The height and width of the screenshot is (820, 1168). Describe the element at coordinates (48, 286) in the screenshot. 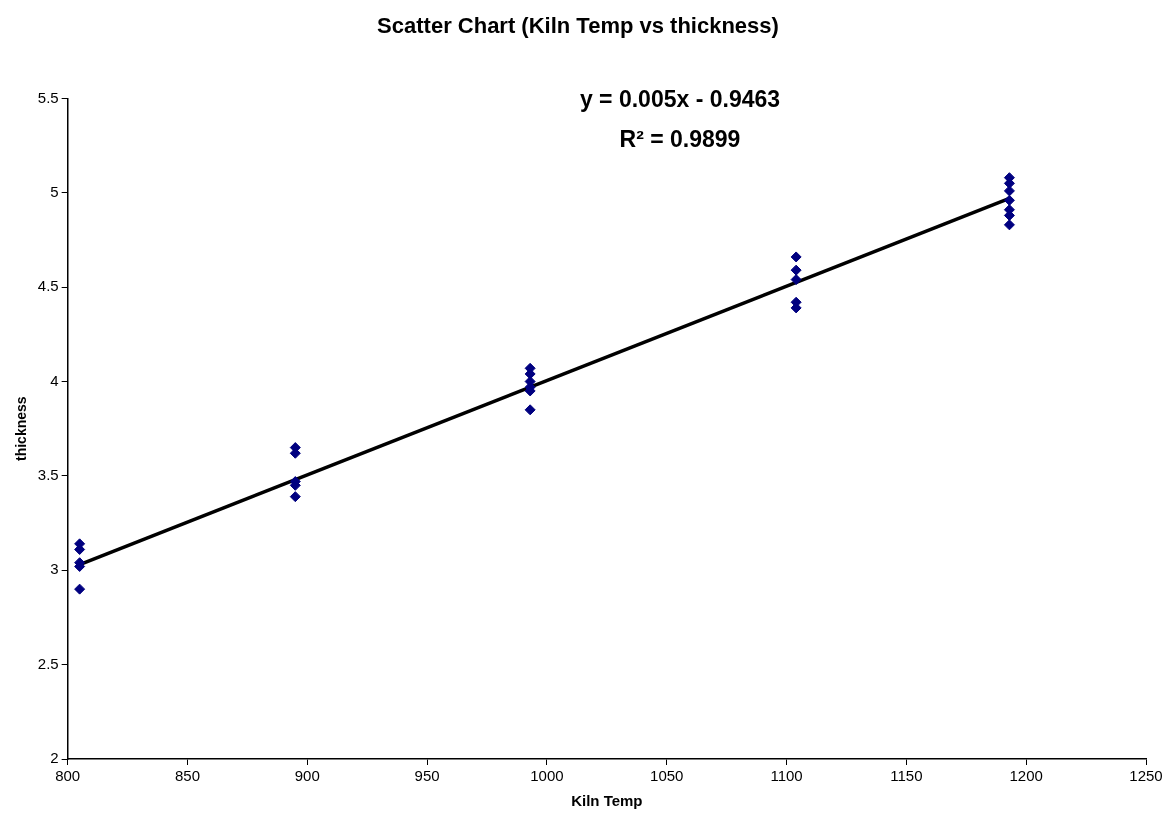

I see `y-tick-label: 4.5` at that location.